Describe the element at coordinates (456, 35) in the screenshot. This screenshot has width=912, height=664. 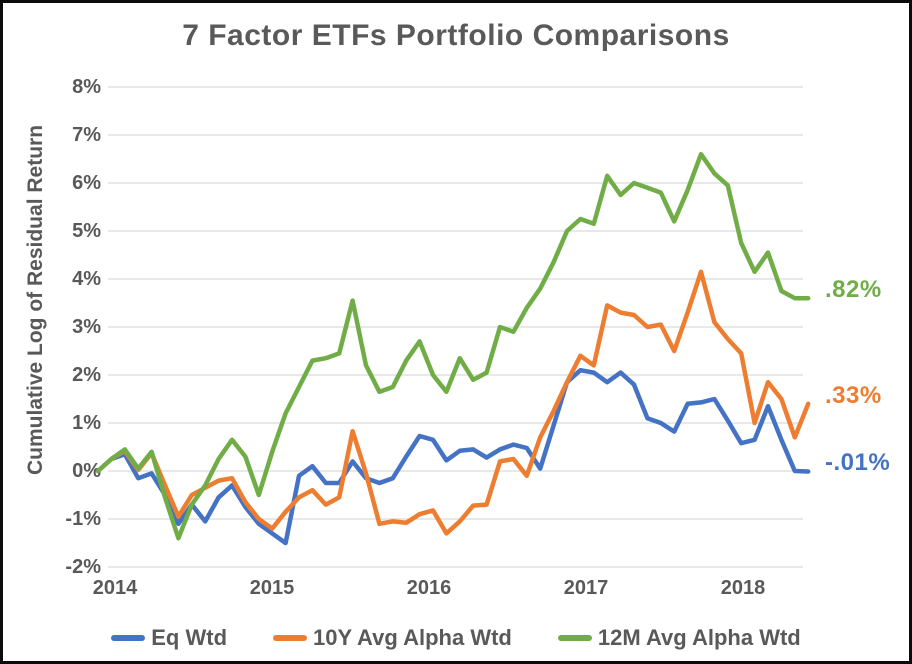
I see `chart-title: 7 Factor ETFs Portfolio Comparisons` at that location.